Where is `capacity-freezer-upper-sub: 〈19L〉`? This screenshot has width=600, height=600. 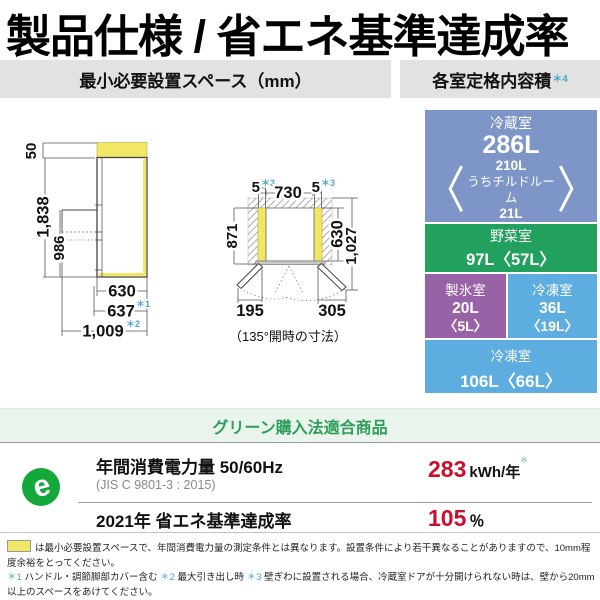 capacity-freezer-upper-sub: 〈19L〉 is located at coordinates (552, 326).